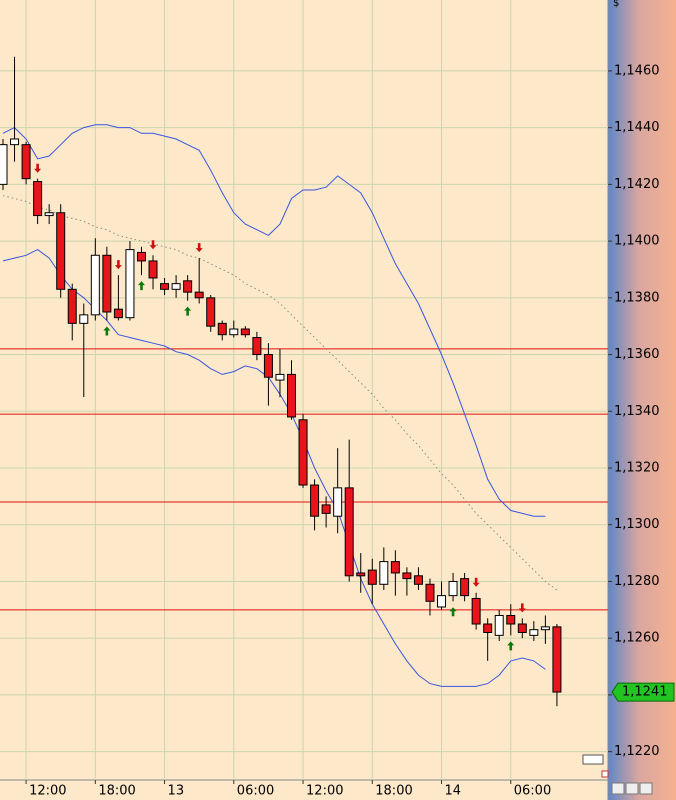  Describe the element at coordinates (637, 524) in the screenshot. I see `y-tick-label: 1,1300` at that location.